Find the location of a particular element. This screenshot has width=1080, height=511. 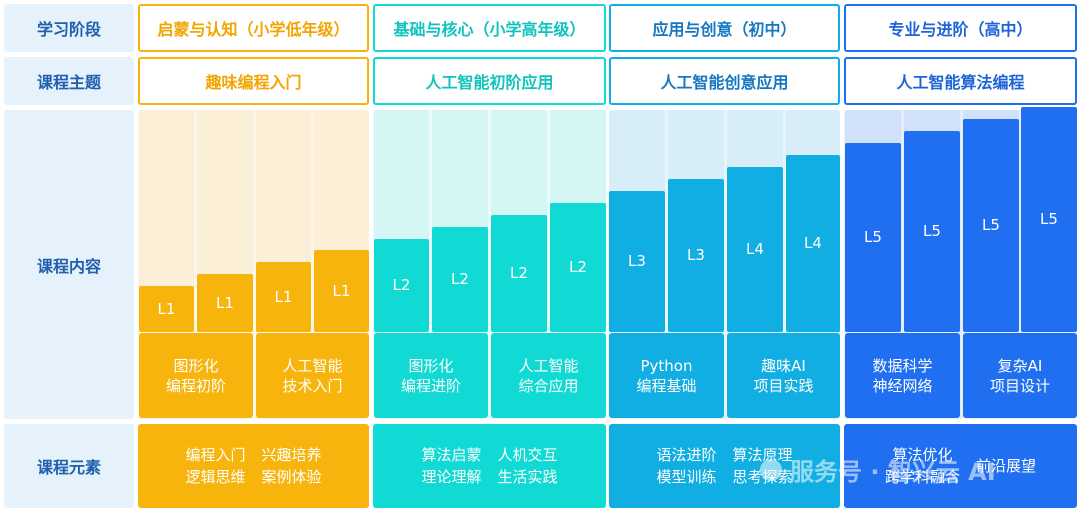

theme-header-1: 趣味编程入门 is located at coordinates (253, 81).